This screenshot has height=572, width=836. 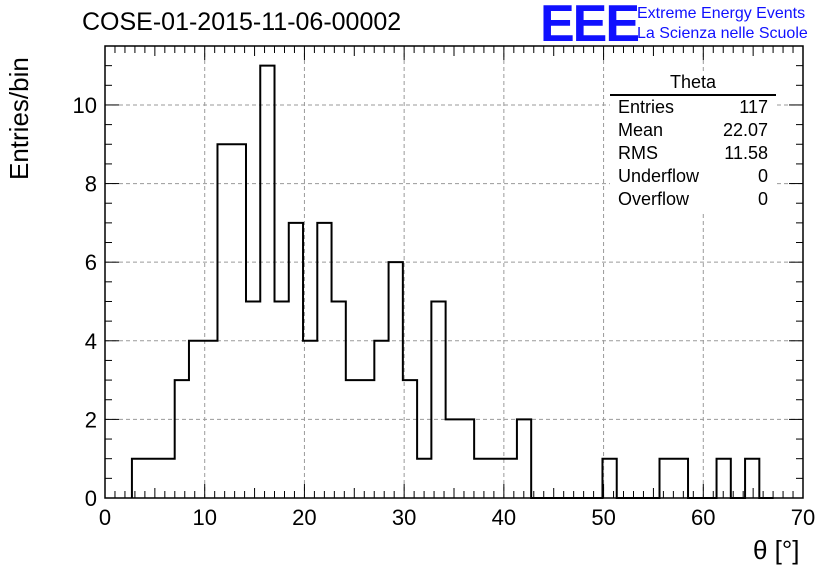 What do you see at coordinates (646, 107) in the screenshot?
I see `stat-label: Entries` at bounding box center [646, 107].